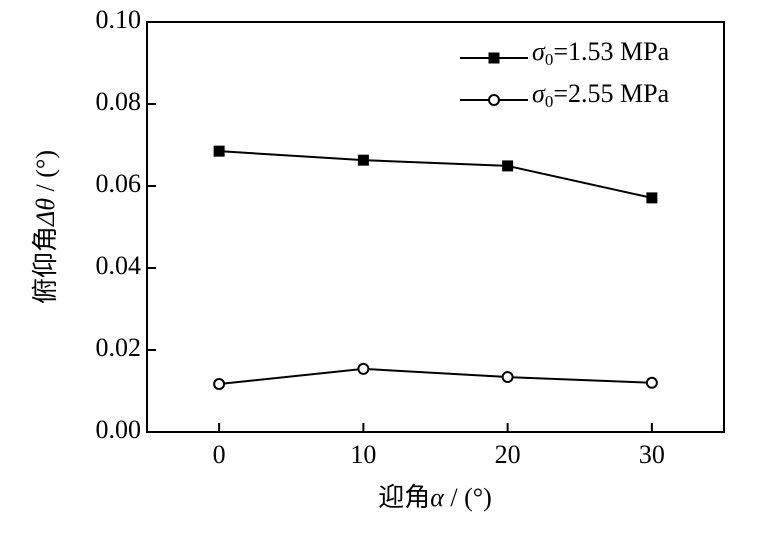 The width and height of the screenshot is (776, 540). I want to click on y-tick-label: 0.04, so click(119, 265).